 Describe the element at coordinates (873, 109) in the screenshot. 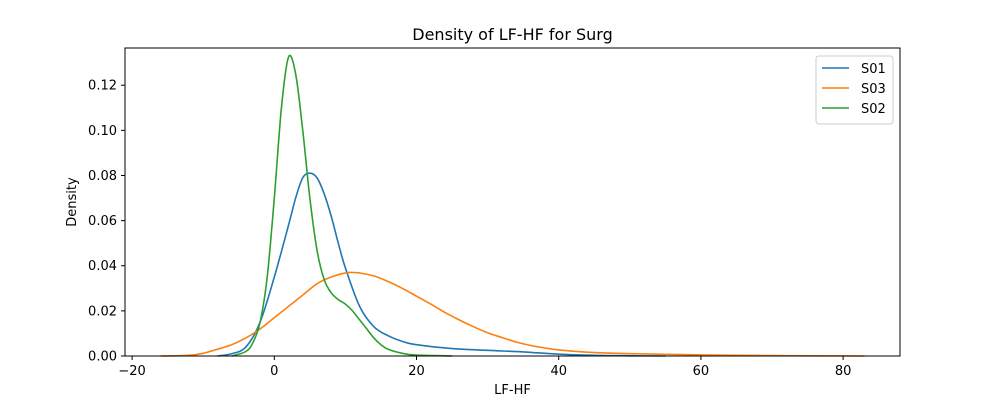

I see `legend-label-s02: S02` at that location.